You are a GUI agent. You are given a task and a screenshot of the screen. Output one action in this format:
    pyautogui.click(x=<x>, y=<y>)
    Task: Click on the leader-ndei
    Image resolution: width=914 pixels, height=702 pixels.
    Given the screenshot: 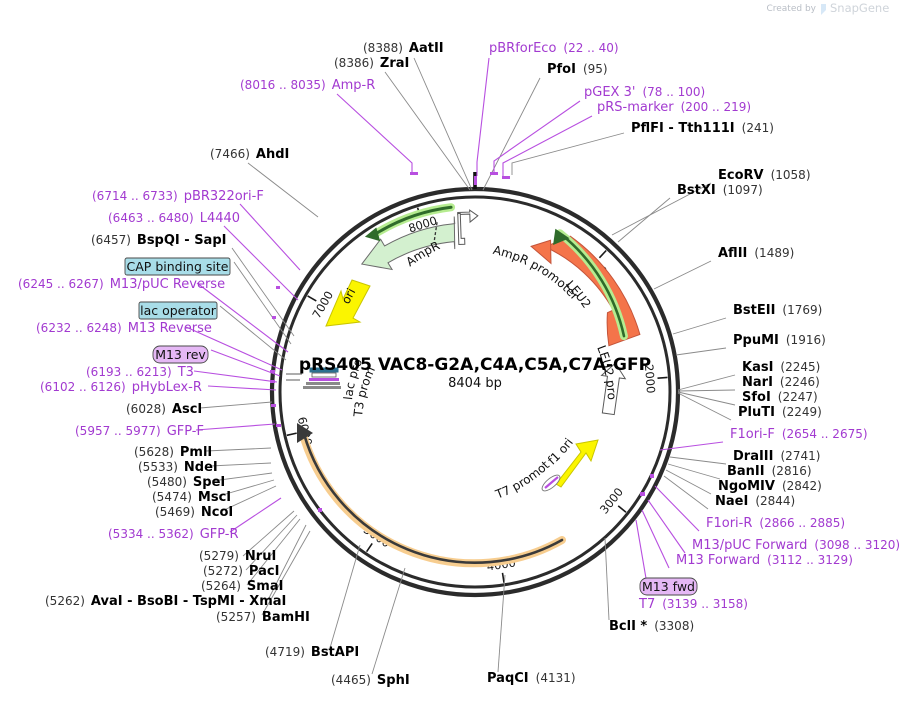 What is the action you would take?
    pyautogui.click(x=240, y=464)
    